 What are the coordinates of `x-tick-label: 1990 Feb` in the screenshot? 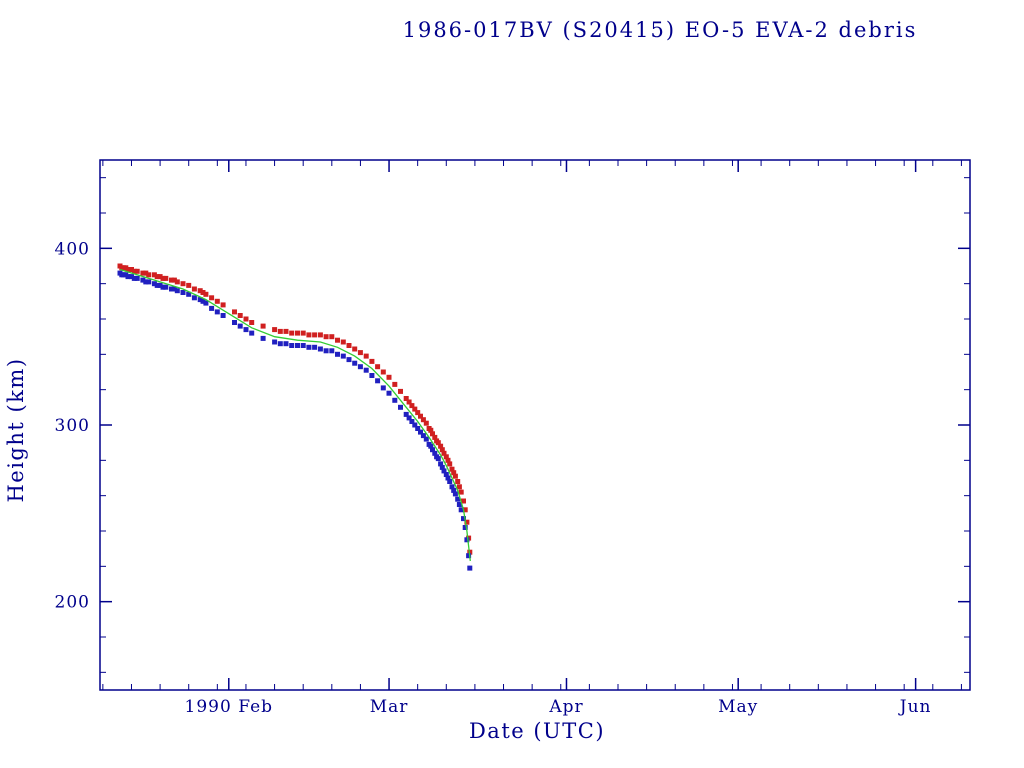 It's located at (229, 707).